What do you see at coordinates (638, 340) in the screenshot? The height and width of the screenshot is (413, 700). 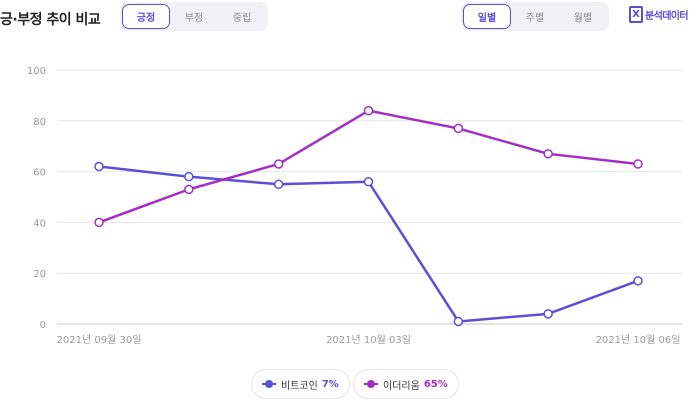 I see `x-tick-label: 2021년 10월 06일` at bounding box center [638, 340].